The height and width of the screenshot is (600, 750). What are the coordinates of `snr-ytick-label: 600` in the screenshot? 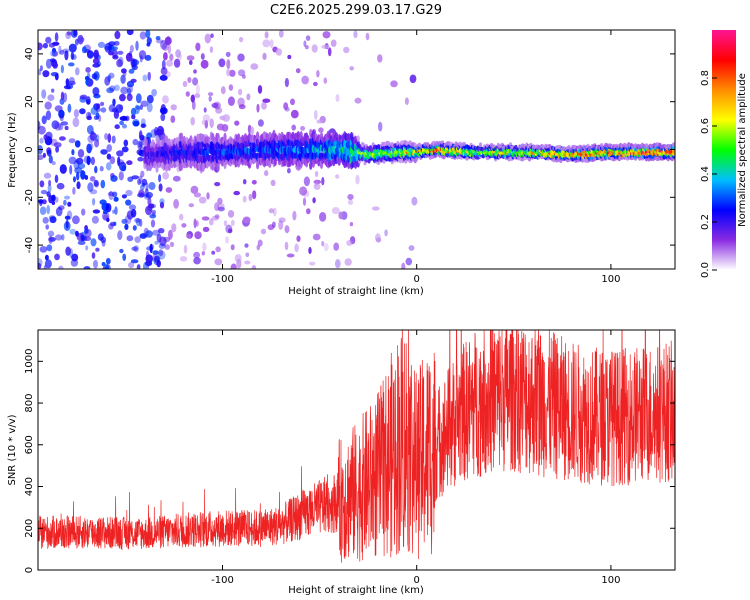 It's located at (29, 444).